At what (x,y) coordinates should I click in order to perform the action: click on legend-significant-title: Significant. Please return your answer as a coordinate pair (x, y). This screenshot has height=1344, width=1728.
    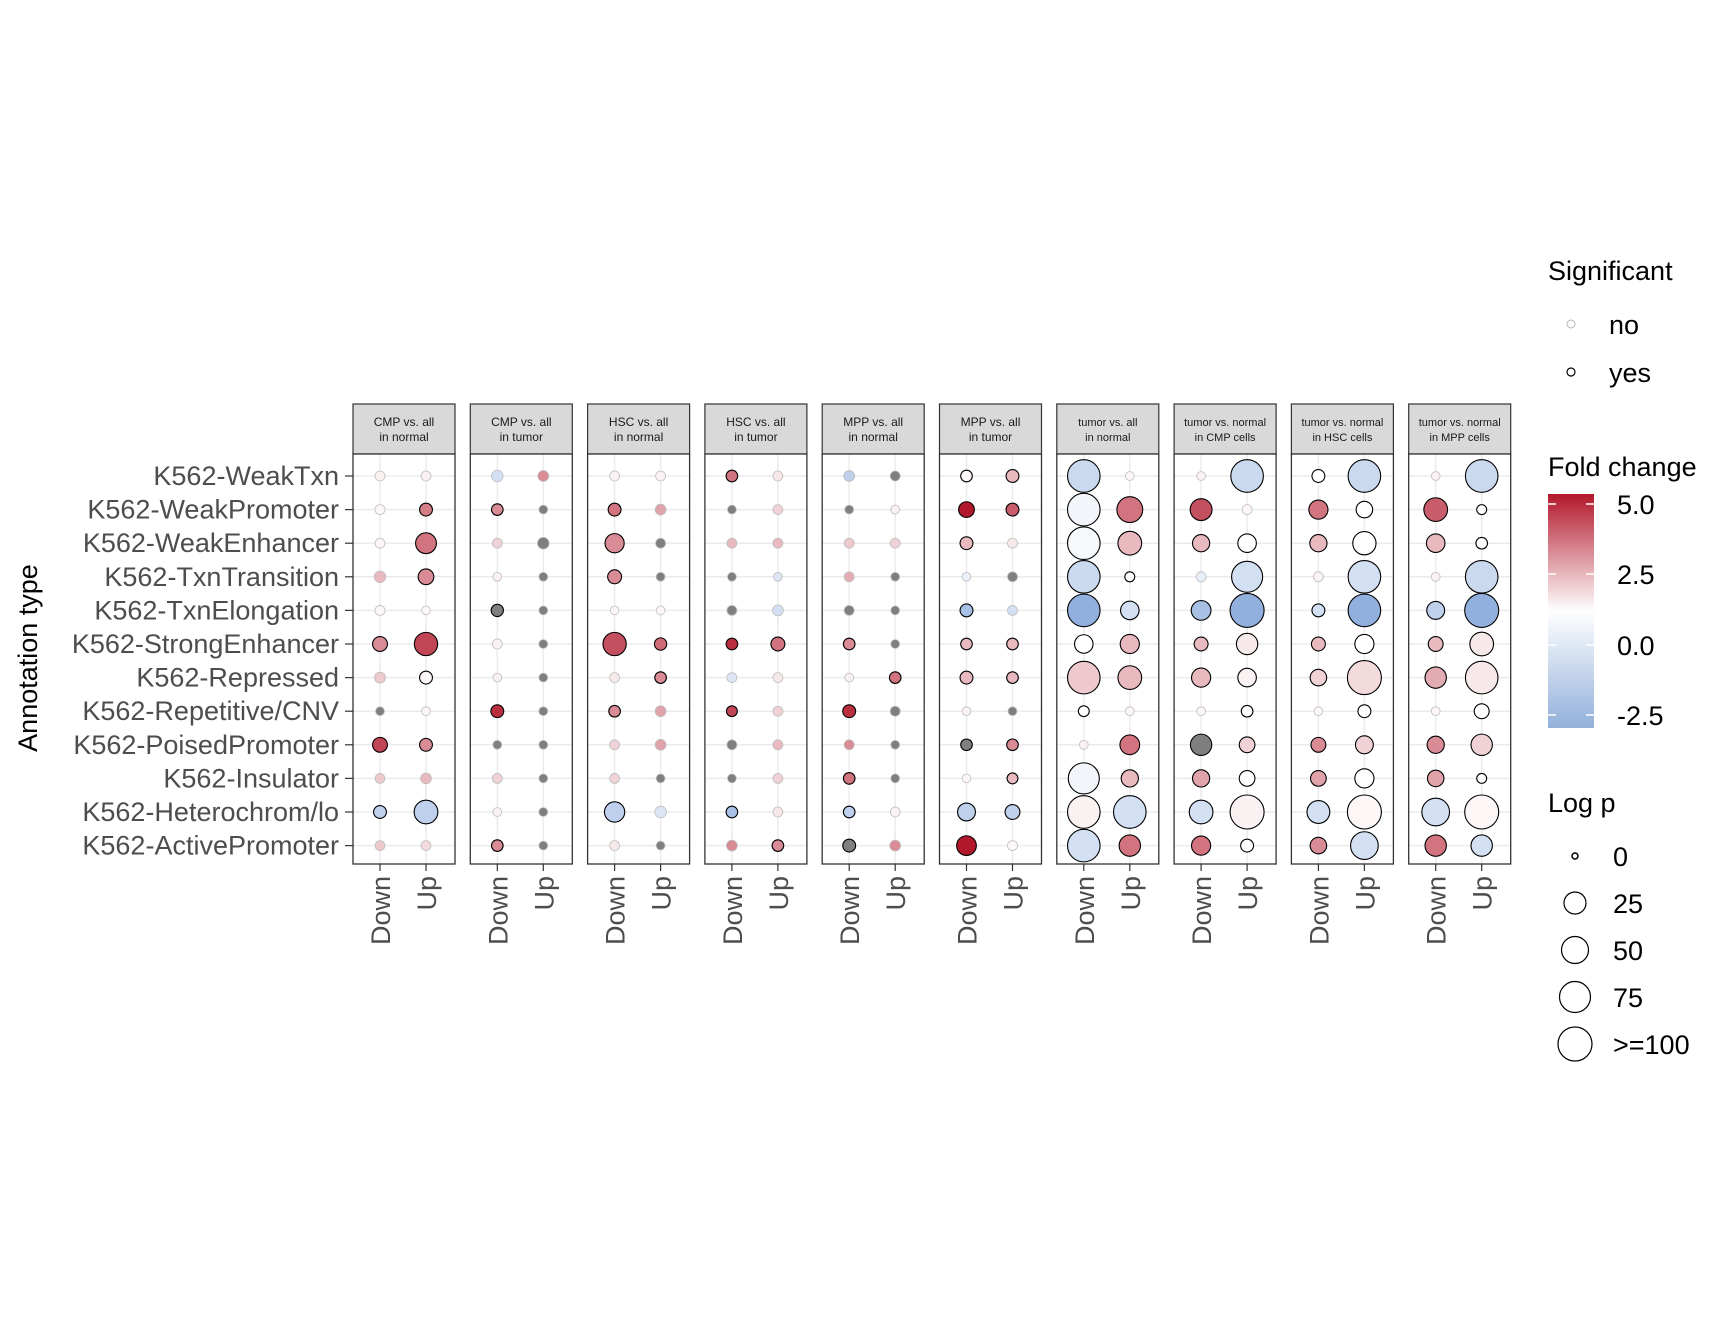
    Looking at the image, I should click on (1610, 271).